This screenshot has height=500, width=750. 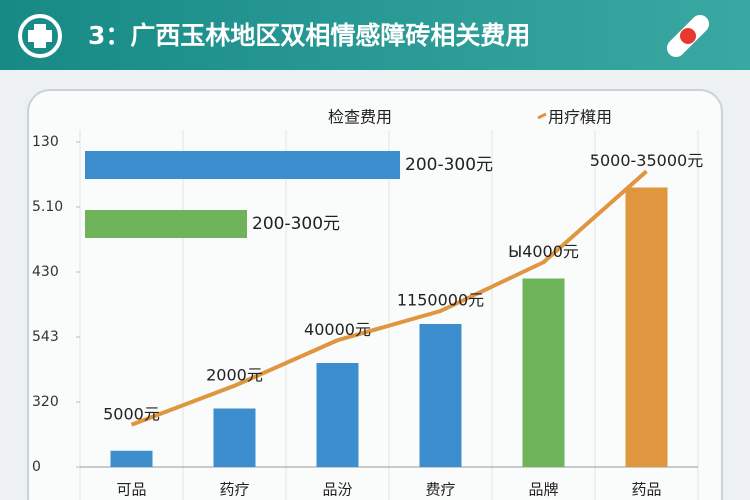 I want to click on header-icon-cross, so click(x=40, y=36).